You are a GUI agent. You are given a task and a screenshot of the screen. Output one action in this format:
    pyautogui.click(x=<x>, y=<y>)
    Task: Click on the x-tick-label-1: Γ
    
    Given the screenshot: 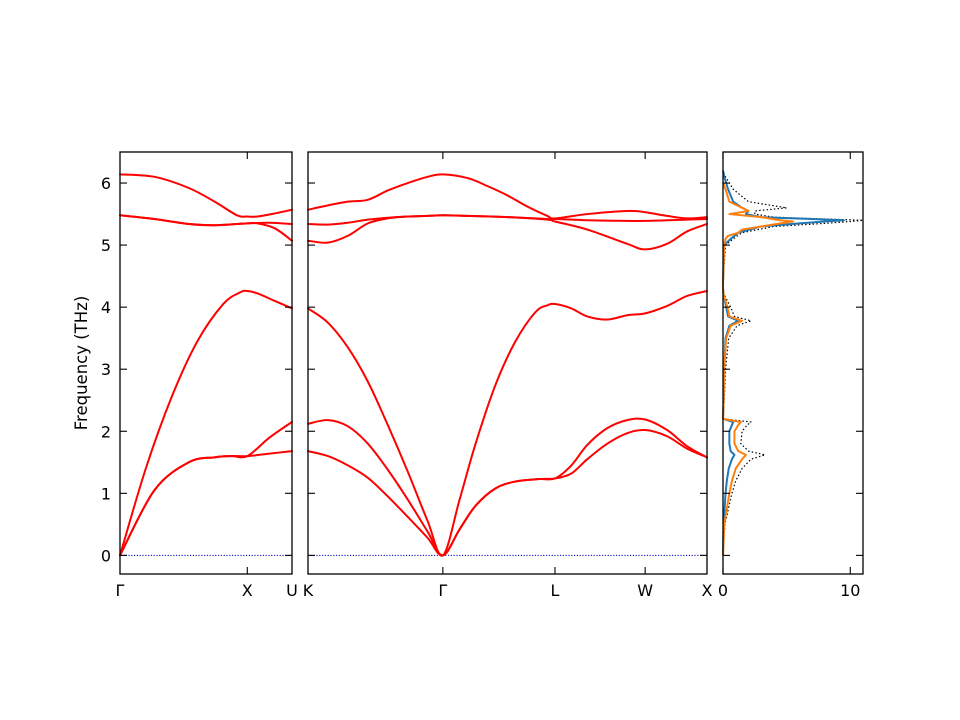 What is the action you would take?
    pyautogui.click(x=120, y=590)
    